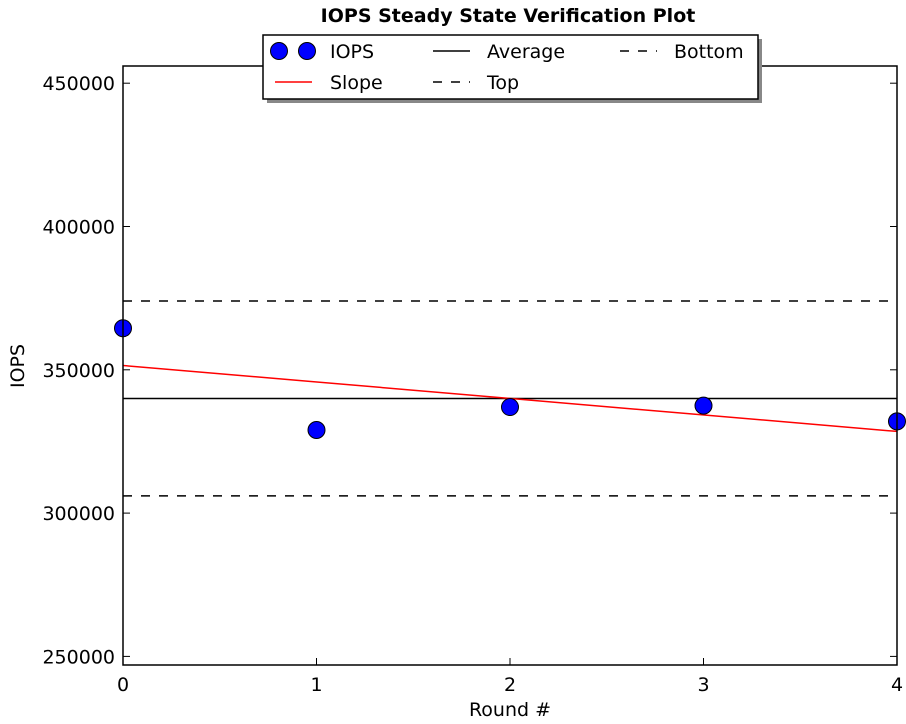  I want to click on x-tick-label-3: 3, so click(703, 685).